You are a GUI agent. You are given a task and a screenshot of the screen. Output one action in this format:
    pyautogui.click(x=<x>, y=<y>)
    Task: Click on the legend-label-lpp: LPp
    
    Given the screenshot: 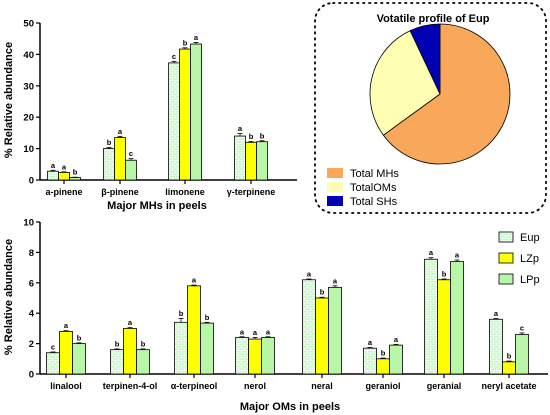 What is the action you would take?
    pyautogui.click(x=530, y=280)
    